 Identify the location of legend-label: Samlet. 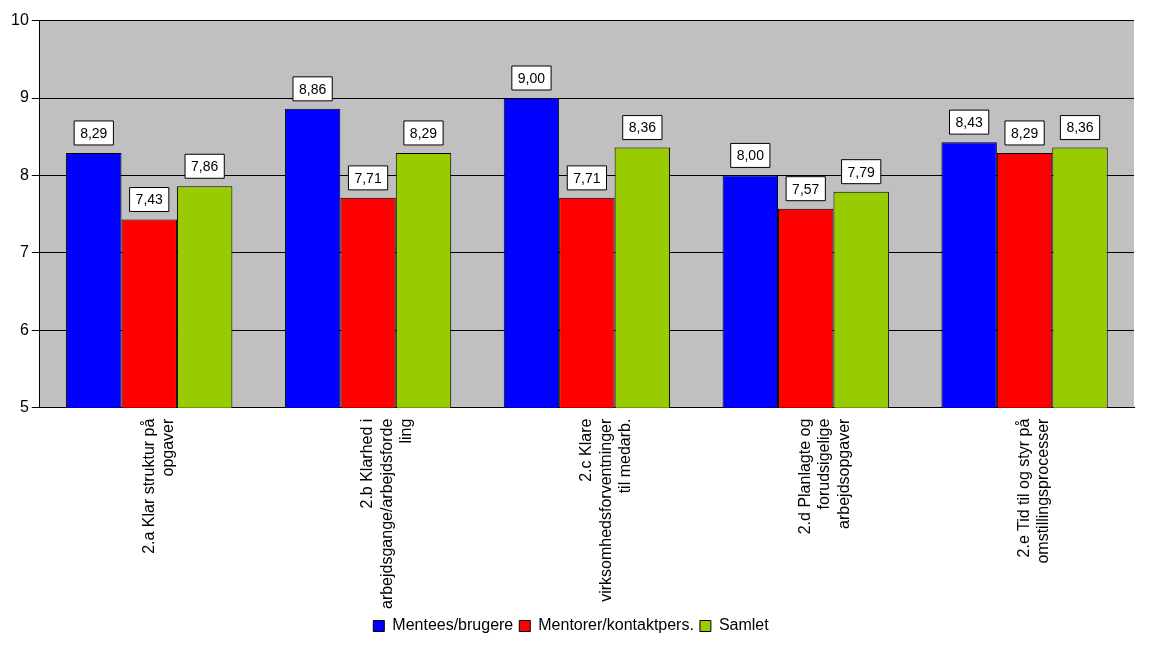
(744, 625).